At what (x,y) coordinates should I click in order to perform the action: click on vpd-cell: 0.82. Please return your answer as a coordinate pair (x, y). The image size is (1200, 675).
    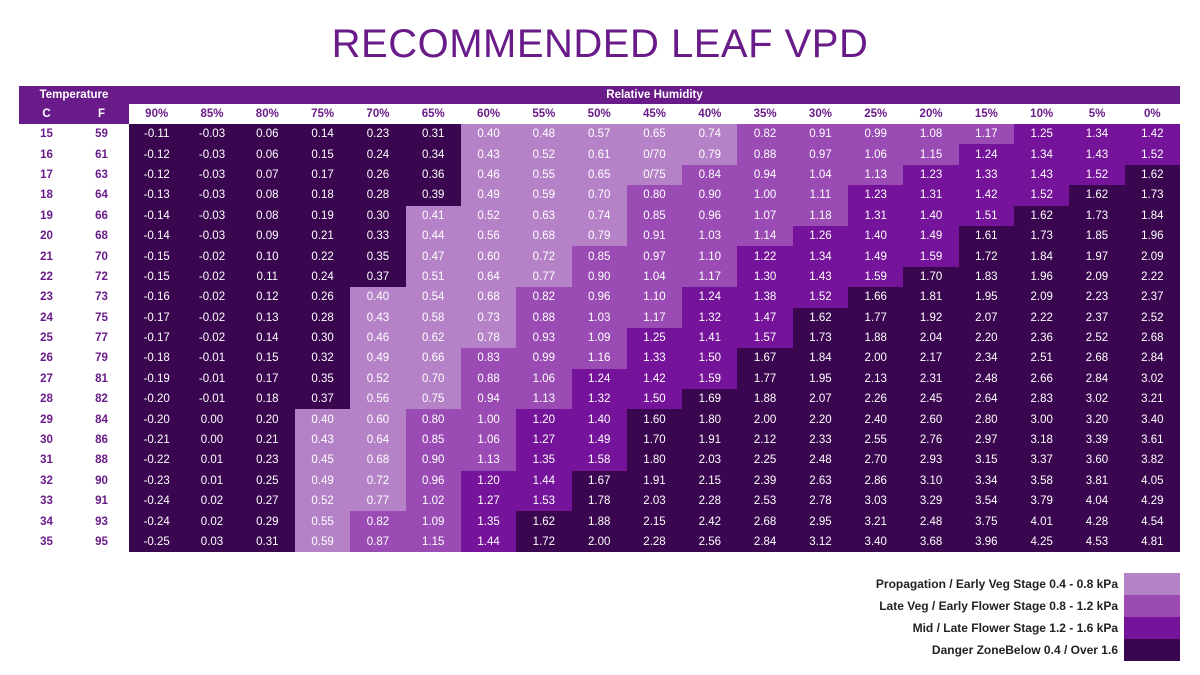
    Looking at the image, I should click on (765, 134).